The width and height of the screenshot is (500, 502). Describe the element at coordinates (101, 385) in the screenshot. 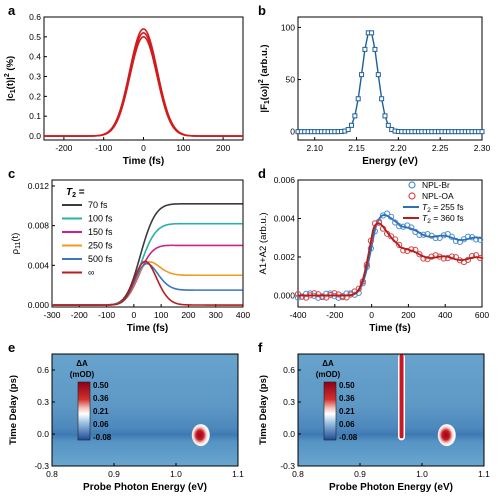

I see `colorbar-tick-label: 0.50` at that location.